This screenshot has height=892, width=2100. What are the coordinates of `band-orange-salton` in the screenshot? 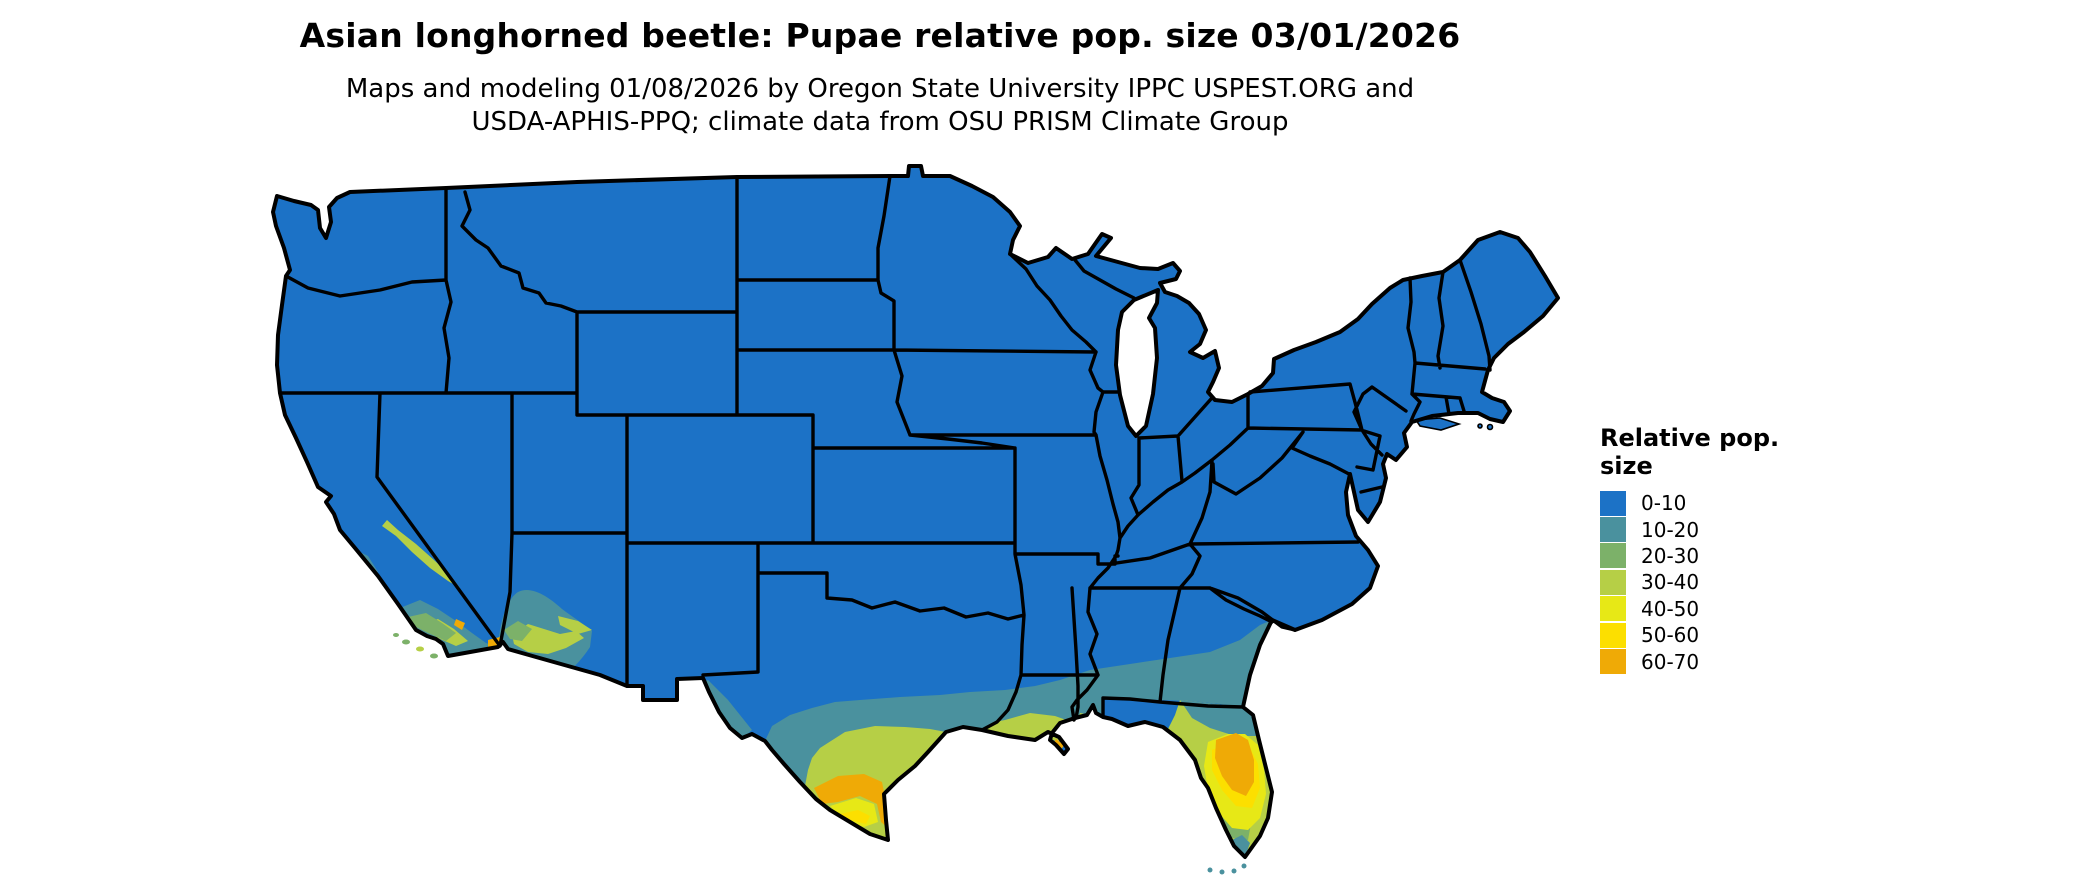 It's located at (459, 624).